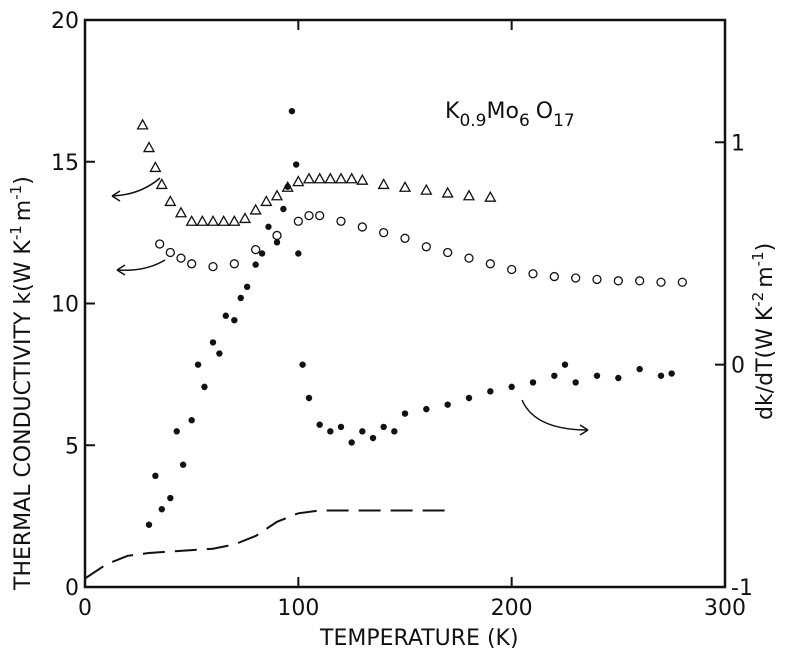 Image resolution: width=792 pixels, height=650 pixels. What do you see at coordinates (419, 638) in the screenshot?
I see `x-axis-label: TEMPERATURE (K)` at bounding box center [419, 638].